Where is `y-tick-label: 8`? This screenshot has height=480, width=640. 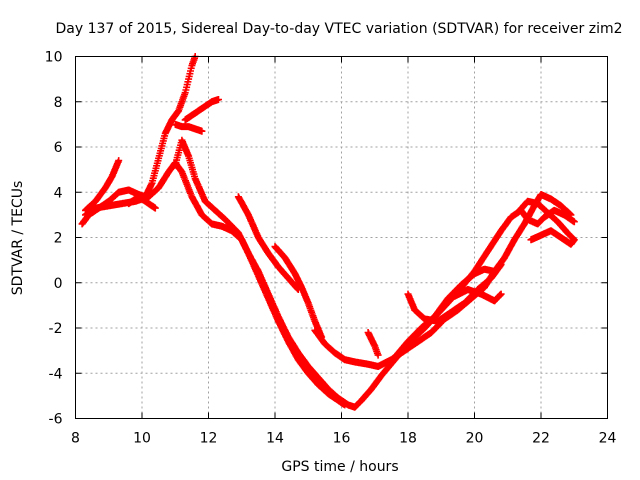
y-tick-label: 8 is located at coordinates (58, 103).